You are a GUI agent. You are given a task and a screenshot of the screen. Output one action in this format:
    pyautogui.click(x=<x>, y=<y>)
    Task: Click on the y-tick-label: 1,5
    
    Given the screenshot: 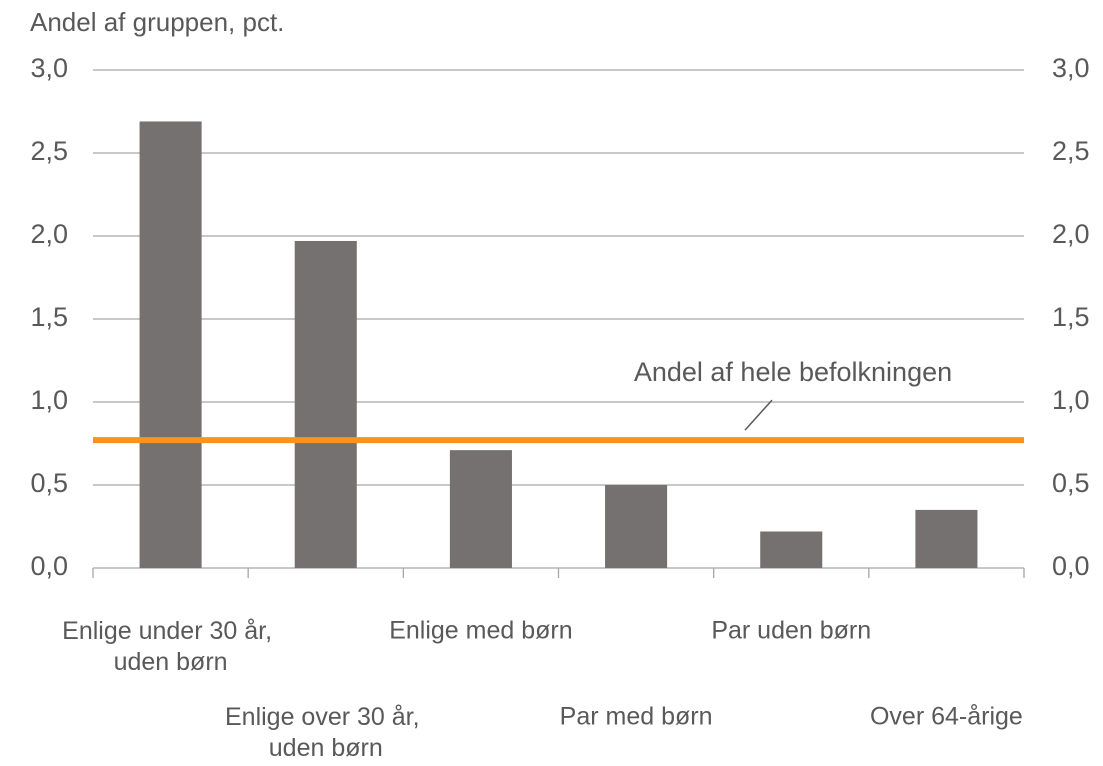 What is the action you would take?
    pyautogui.click(x=49, y=317)
    